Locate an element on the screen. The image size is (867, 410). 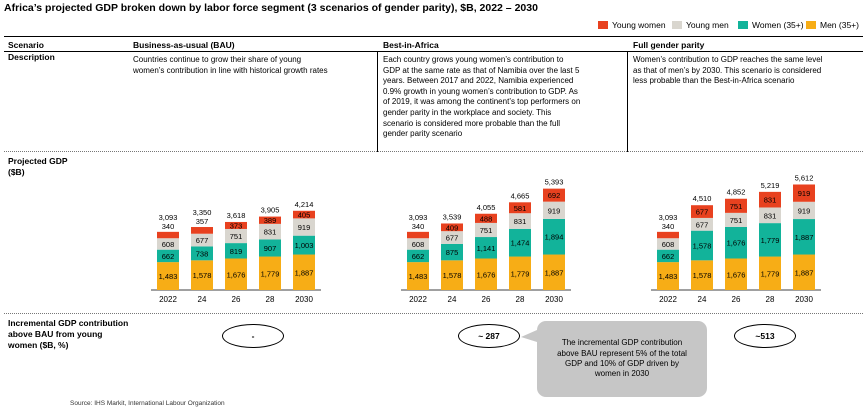
data-label-men-35: 1,483 is located at coordinates (668, 276).